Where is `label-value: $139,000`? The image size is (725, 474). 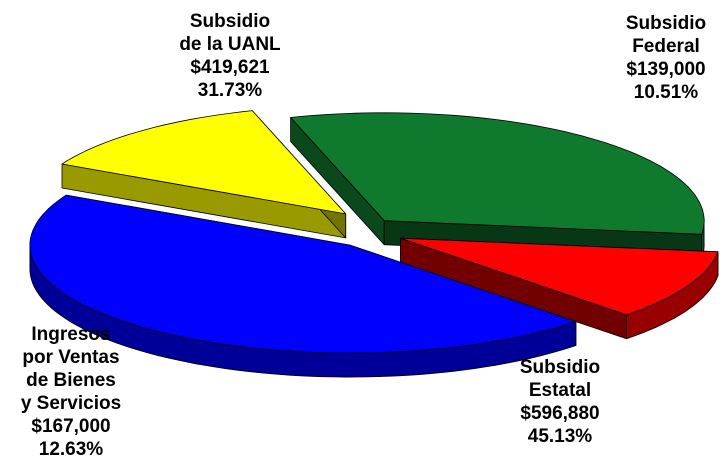
label-value: $139,000 is located at coordinates (666, 69).